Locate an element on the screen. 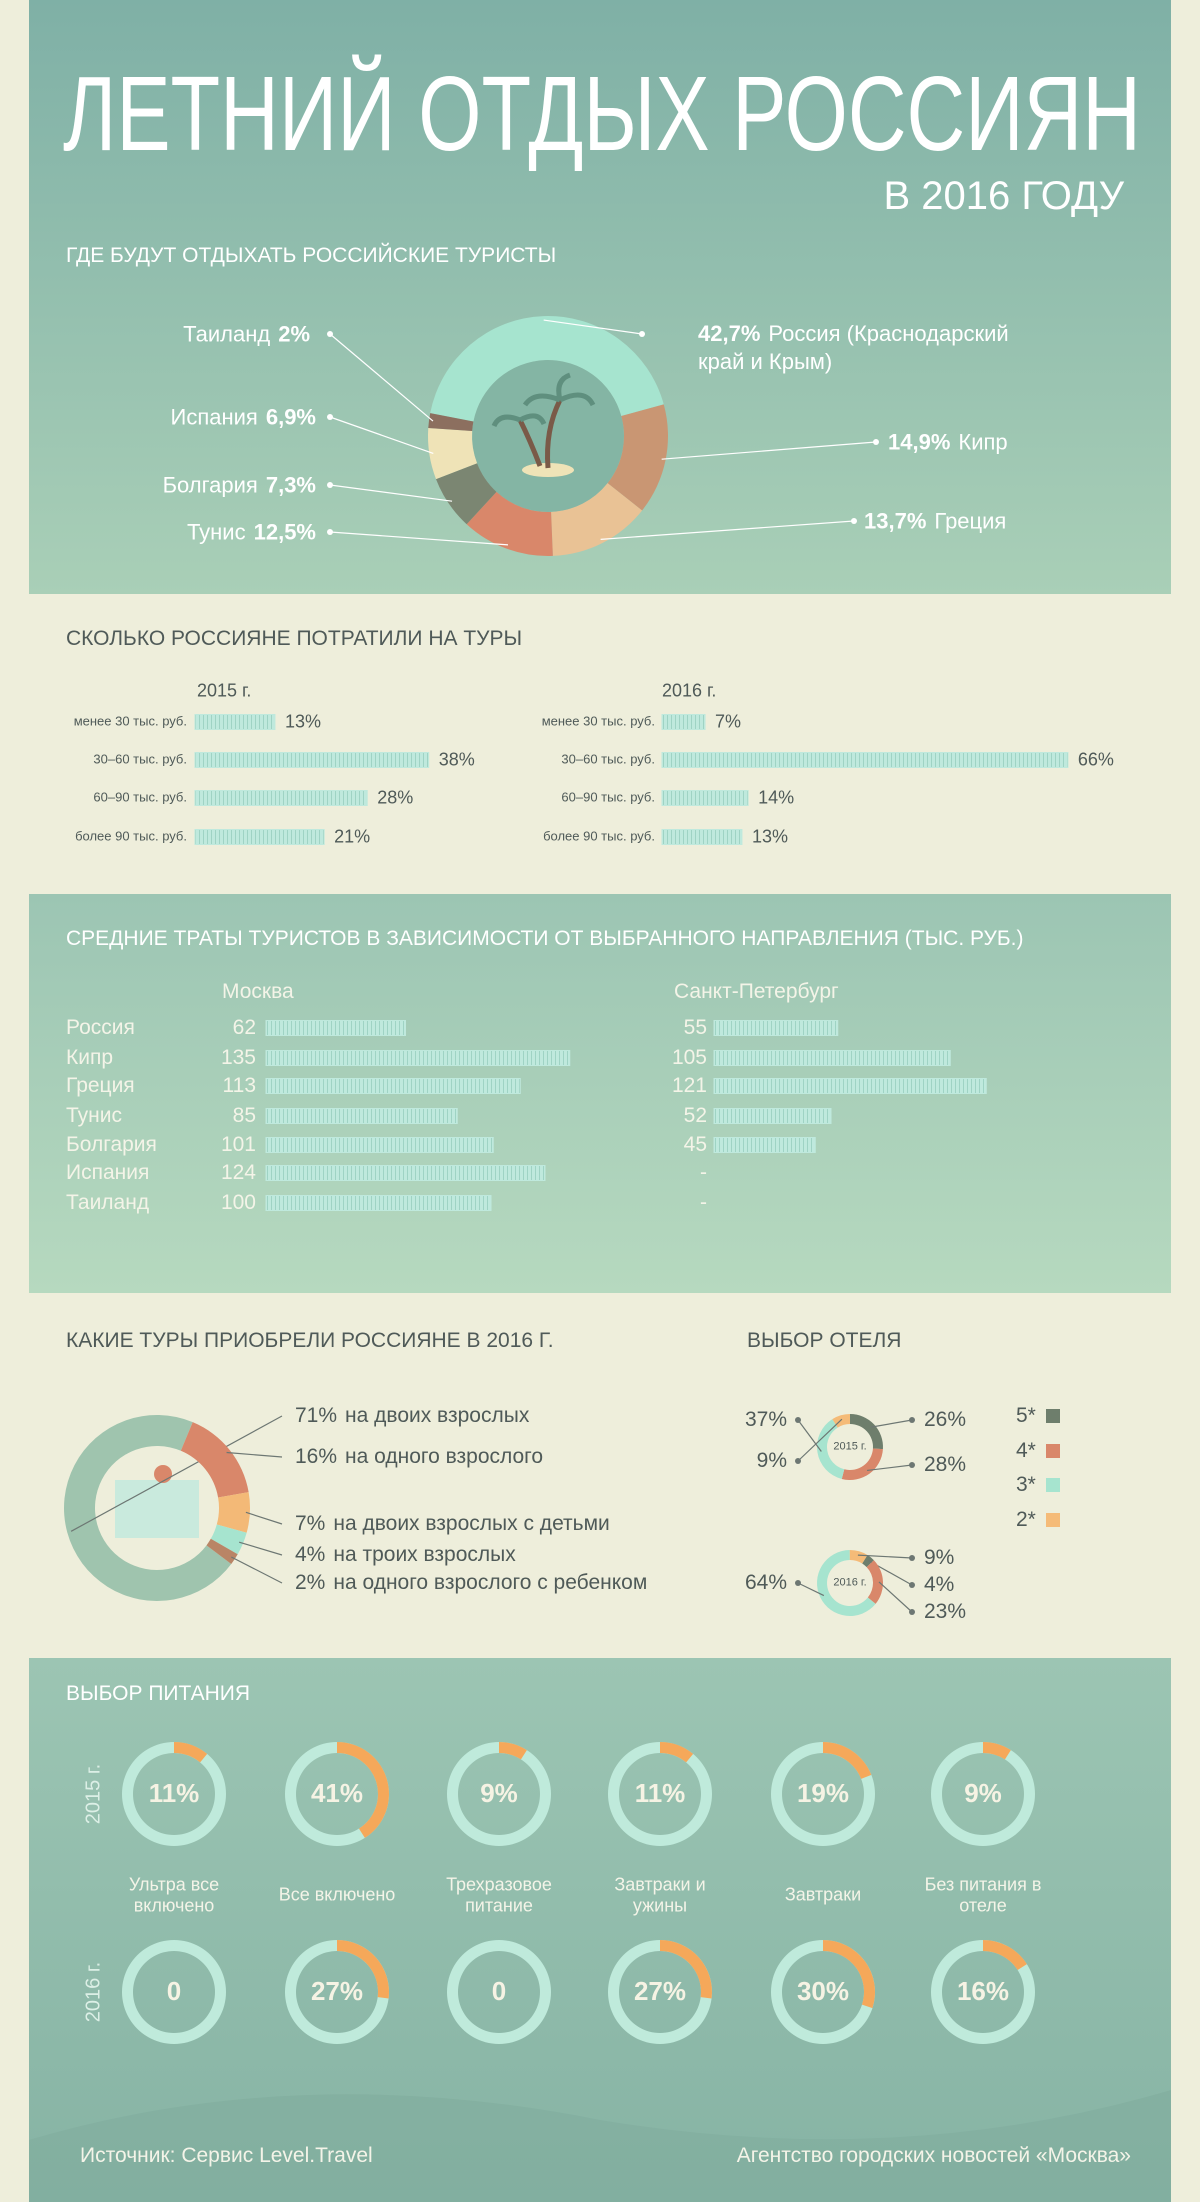  slice-label: 71% на двоих взрослых is located at coordinates (412, 1416).